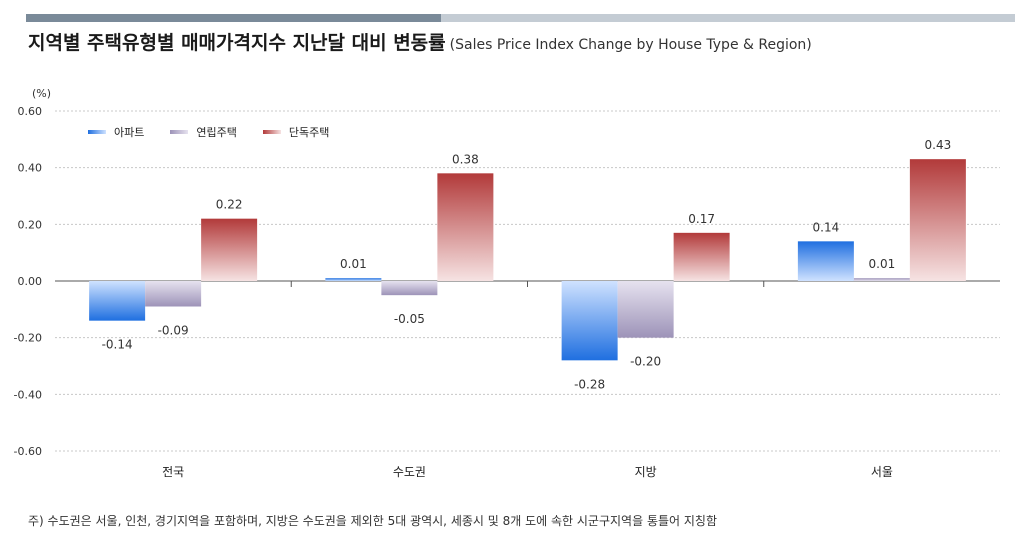 The image size is (1032, 541). Describe the element at coordinates (646, 472) in the screenshot. I see `x-category-label: 지방` at that location.